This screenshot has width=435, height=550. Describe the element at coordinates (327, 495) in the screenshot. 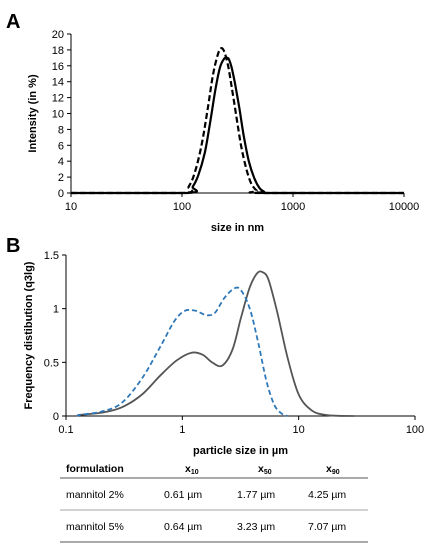

I see `table-cell-x90: 4.25 µm` at that location.